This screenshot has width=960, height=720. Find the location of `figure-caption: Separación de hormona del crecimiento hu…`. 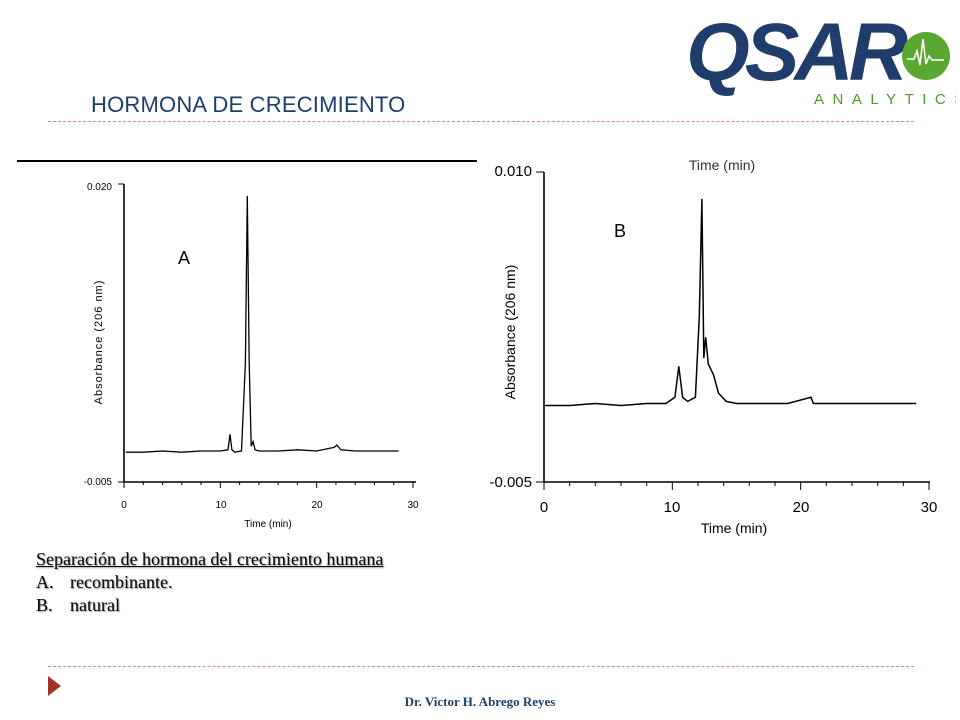

figure-caption: Separación de hormona del crecimiento hu… is located at coordinates (209, 582).